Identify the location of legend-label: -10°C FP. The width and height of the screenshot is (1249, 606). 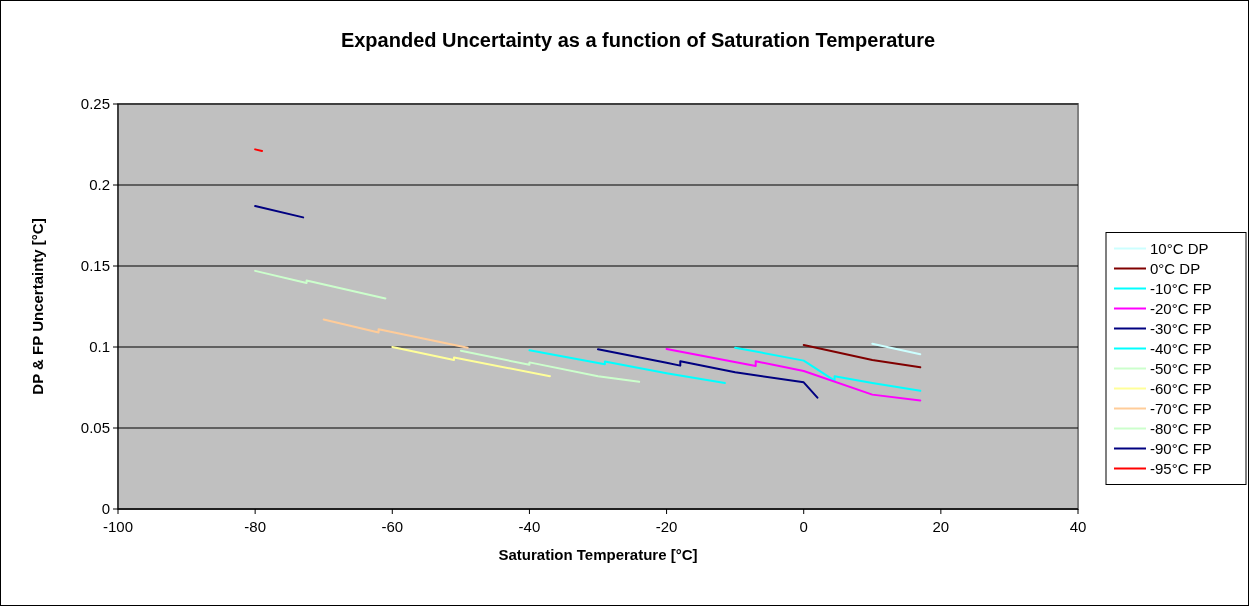
(1181, 288).